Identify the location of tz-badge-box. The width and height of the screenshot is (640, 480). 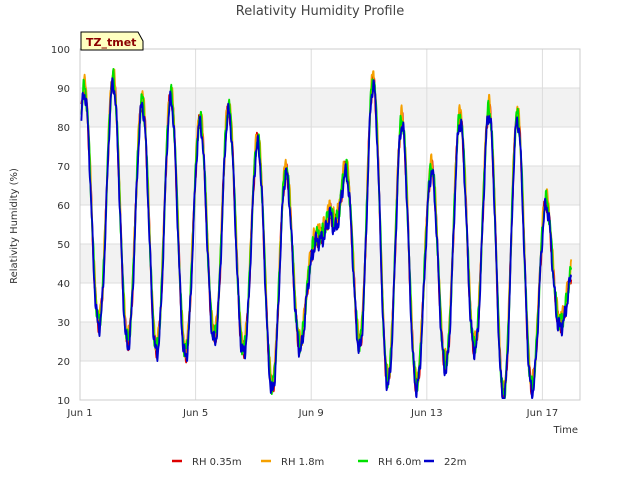
(112, 41).